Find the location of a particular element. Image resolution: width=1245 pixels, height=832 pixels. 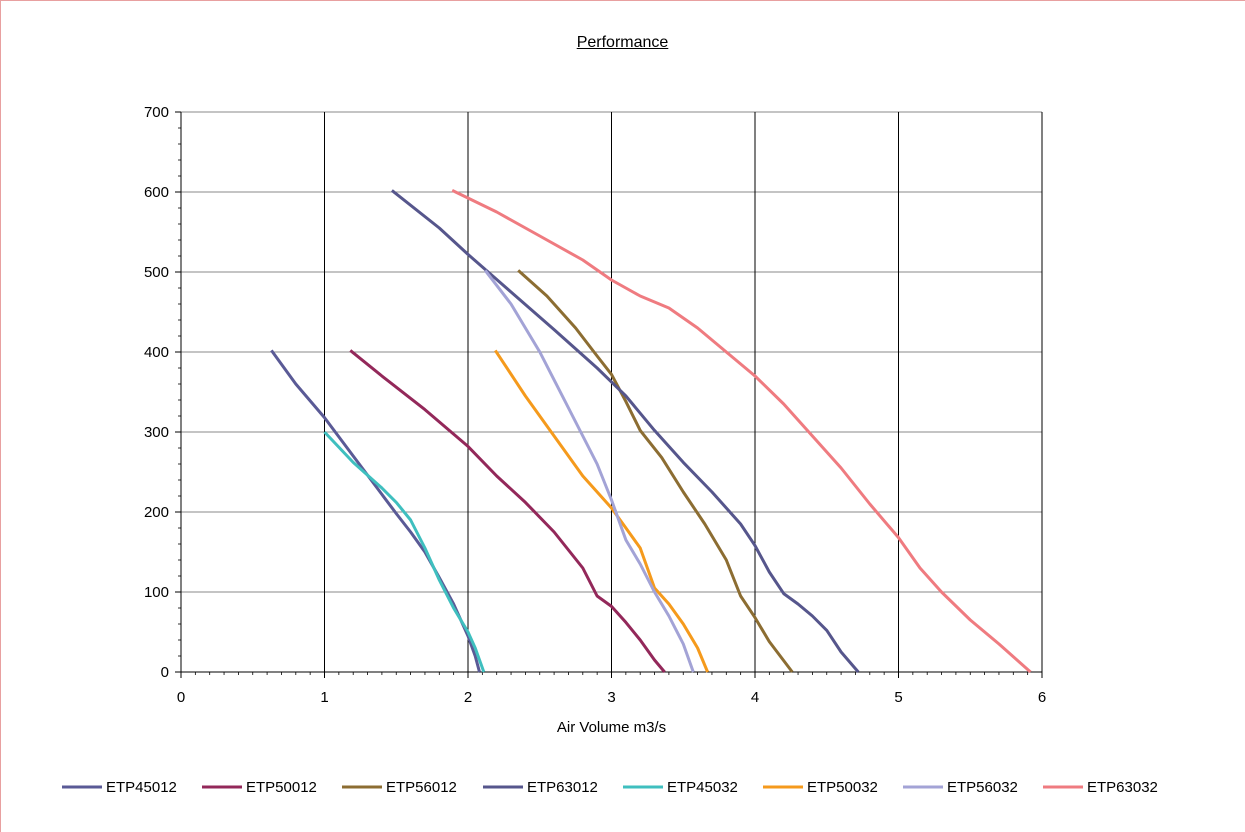

y-tick-label: 0 is located at coordinates (165, 672).